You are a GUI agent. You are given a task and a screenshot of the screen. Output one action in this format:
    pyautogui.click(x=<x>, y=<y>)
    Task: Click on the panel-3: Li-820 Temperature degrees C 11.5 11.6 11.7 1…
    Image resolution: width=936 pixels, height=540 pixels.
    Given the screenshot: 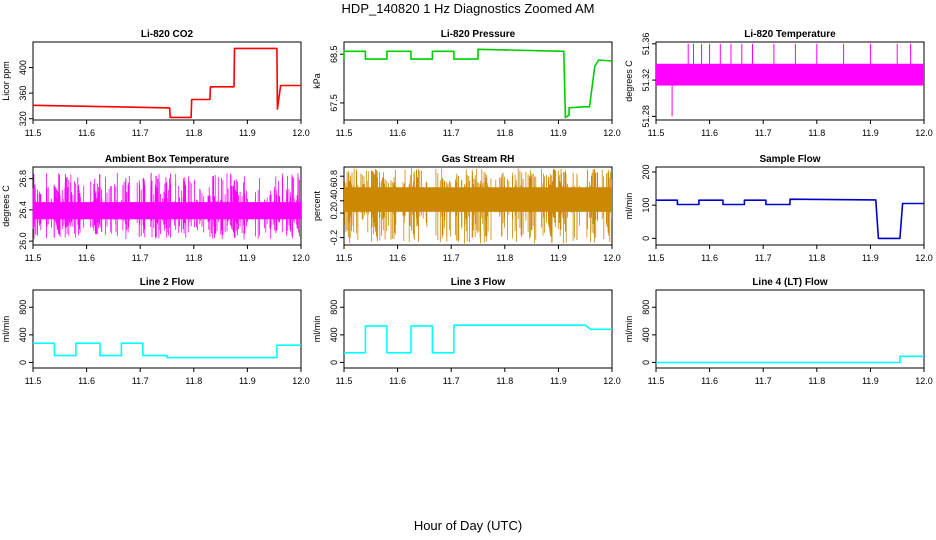 What is the action you would take?
    pyautogui.click(x=778, y=83)
    